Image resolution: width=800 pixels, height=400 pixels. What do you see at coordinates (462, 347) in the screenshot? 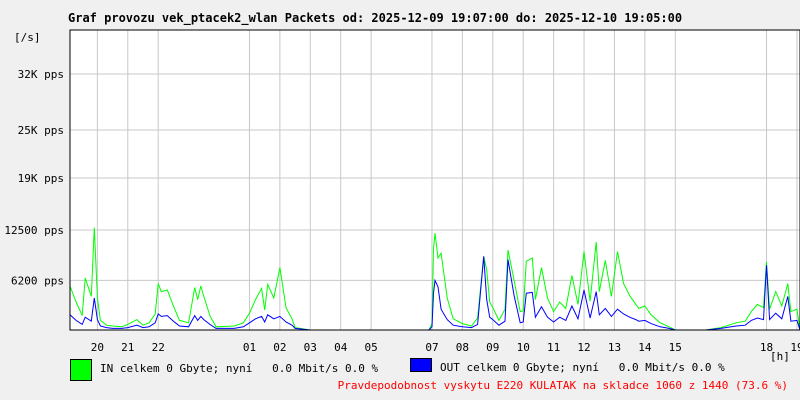
I see `x-tick-label: 08` at bounding box center [462, 347].